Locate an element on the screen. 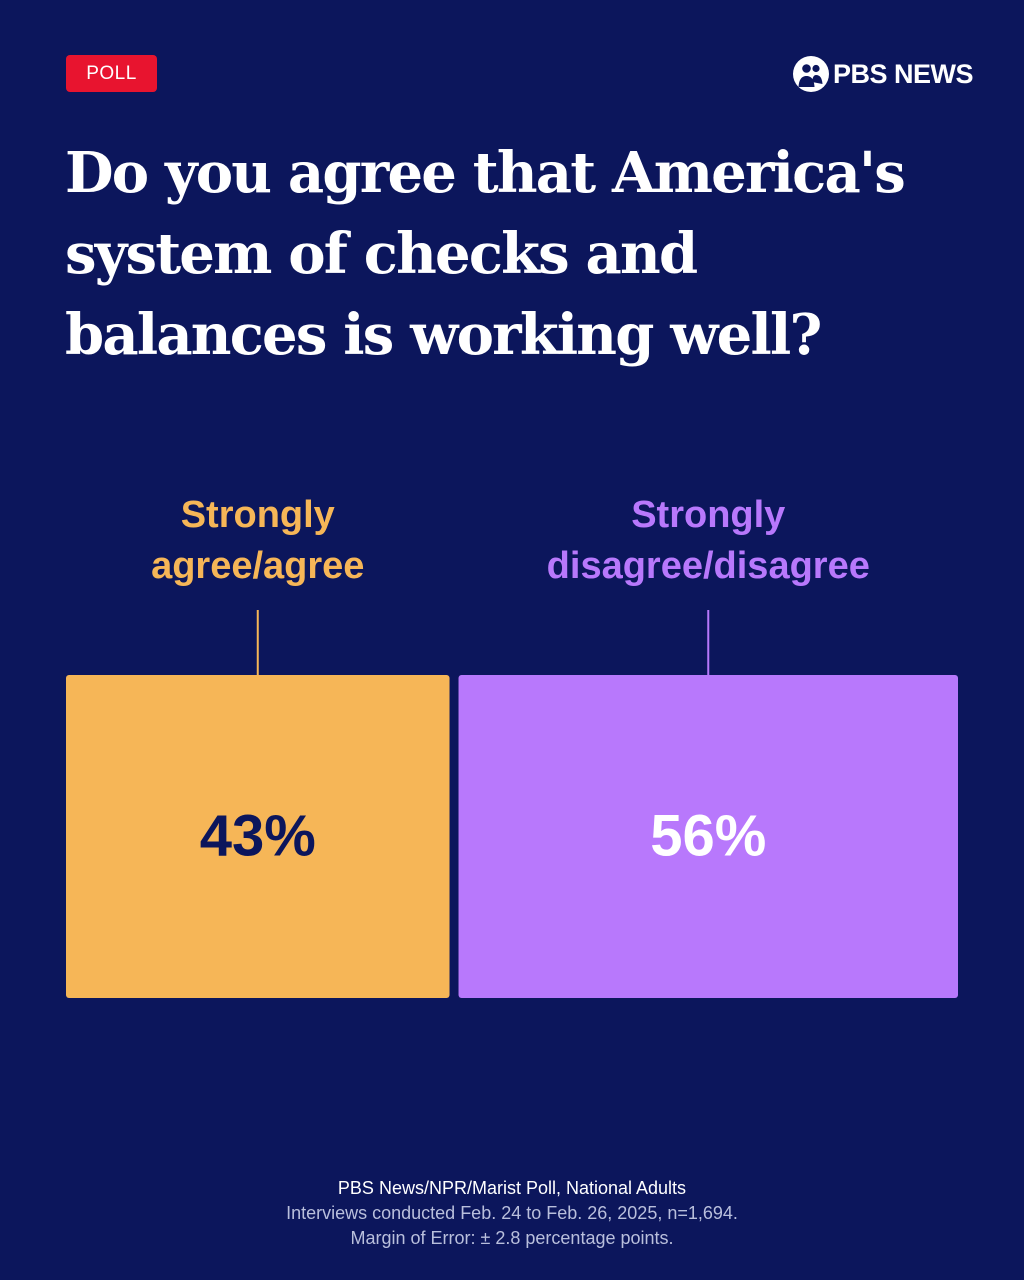 The image size is (1024, 1280). bar-agree is located at coordinates (258, 836).